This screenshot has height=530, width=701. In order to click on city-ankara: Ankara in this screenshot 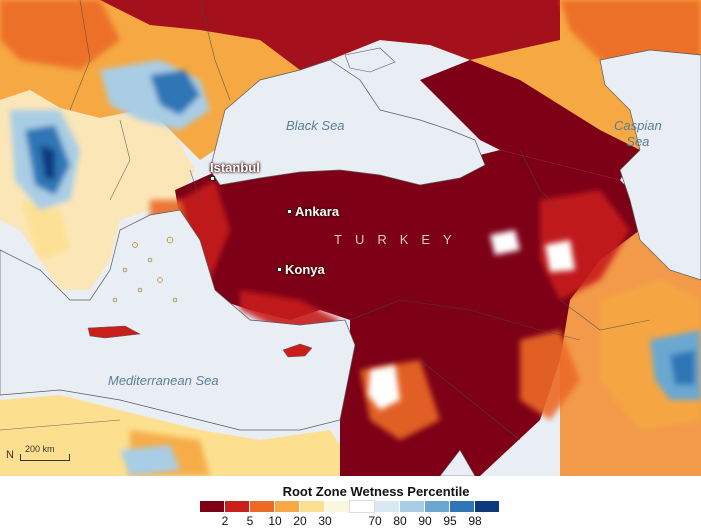, I will do `click(313, 211)`.